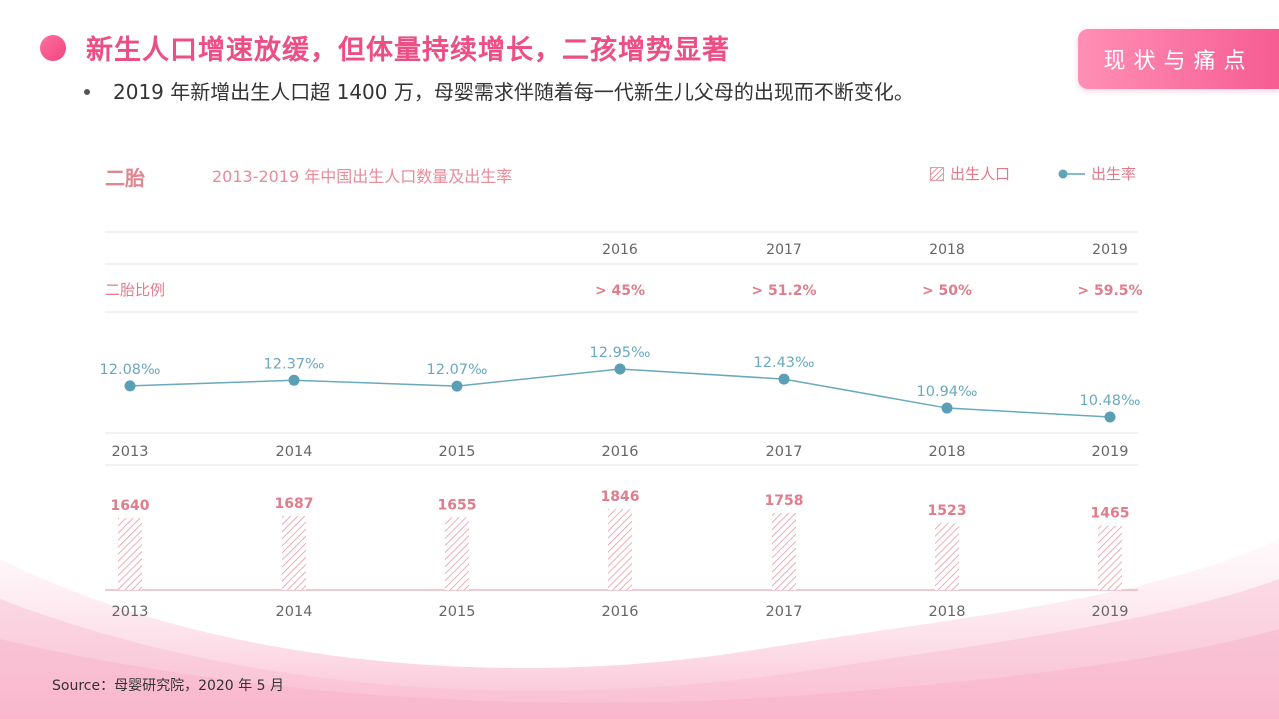  I want to click on hatch-swatch-icon, so click(937, 173).